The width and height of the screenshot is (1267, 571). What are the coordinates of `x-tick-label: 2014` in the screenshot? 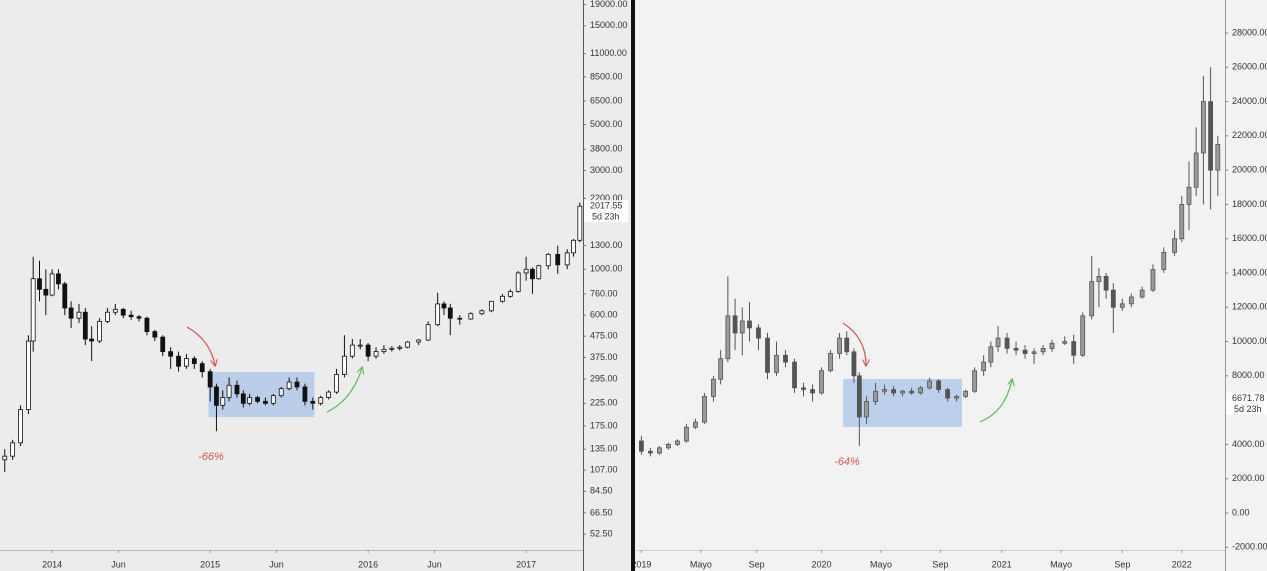 It's located at (52, 564).